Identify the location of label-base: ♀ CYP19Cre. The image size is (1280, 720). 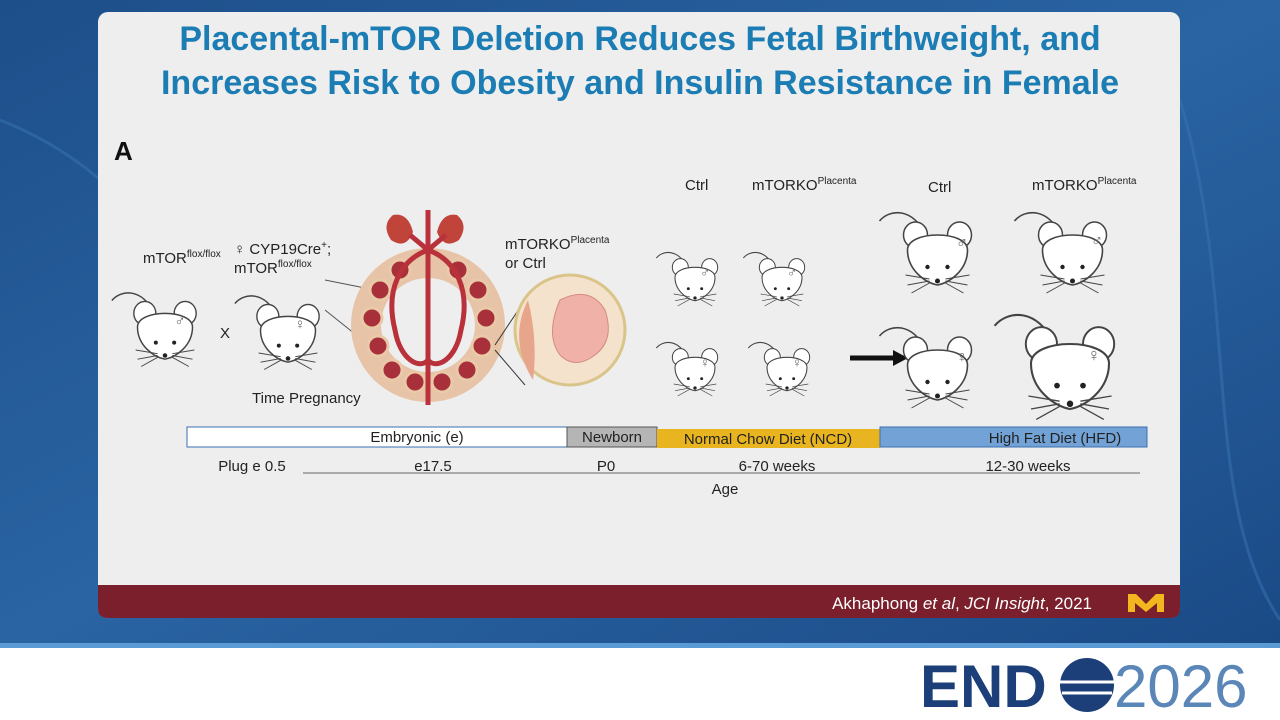
(277, 249).